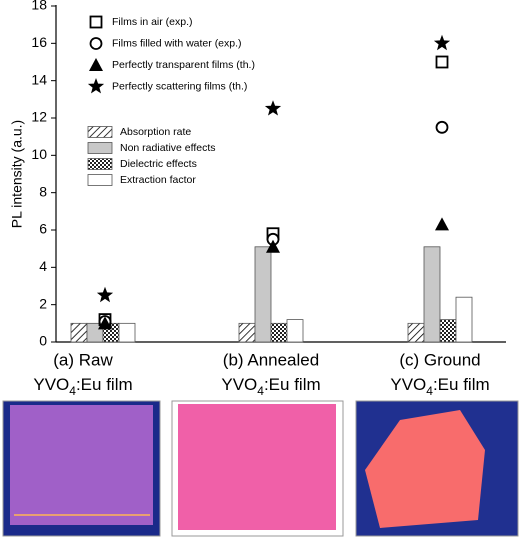  Describe the element at coordinates (155, 132) in the screenshot. I see `legend-label: Absorption rate` at that location.